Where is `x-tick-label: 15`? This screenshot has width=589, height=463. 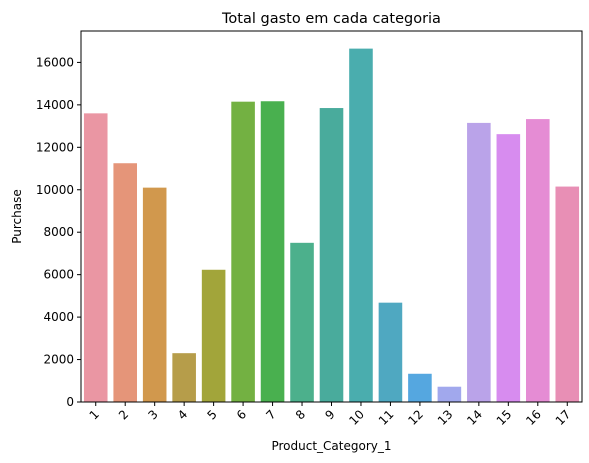
x-tick-label: 15 is located at coordinates (504, 417).